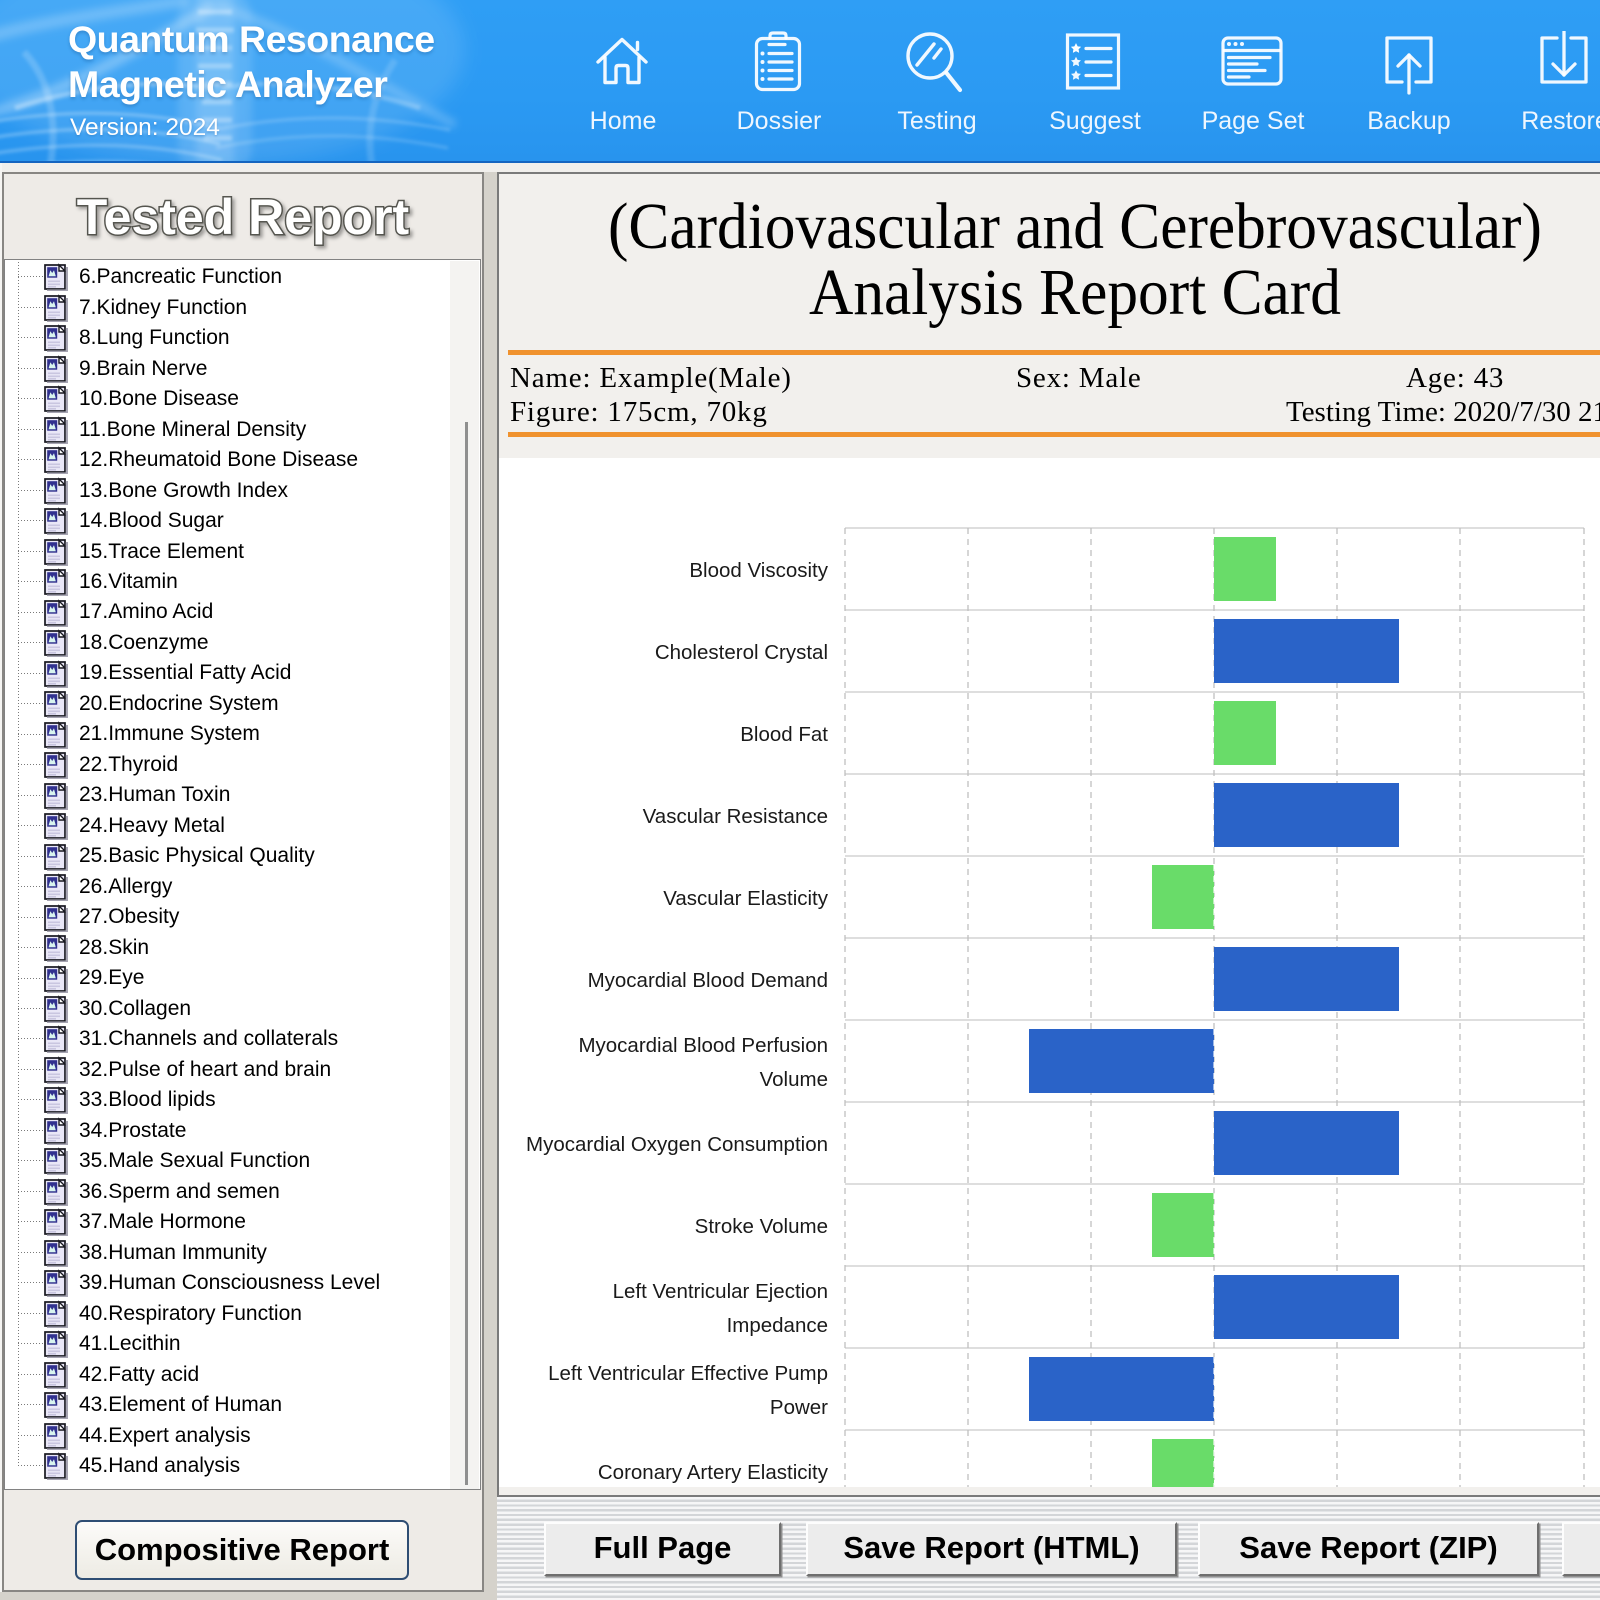  I want to click on svg-text: Impedance, so click(777, 1325).